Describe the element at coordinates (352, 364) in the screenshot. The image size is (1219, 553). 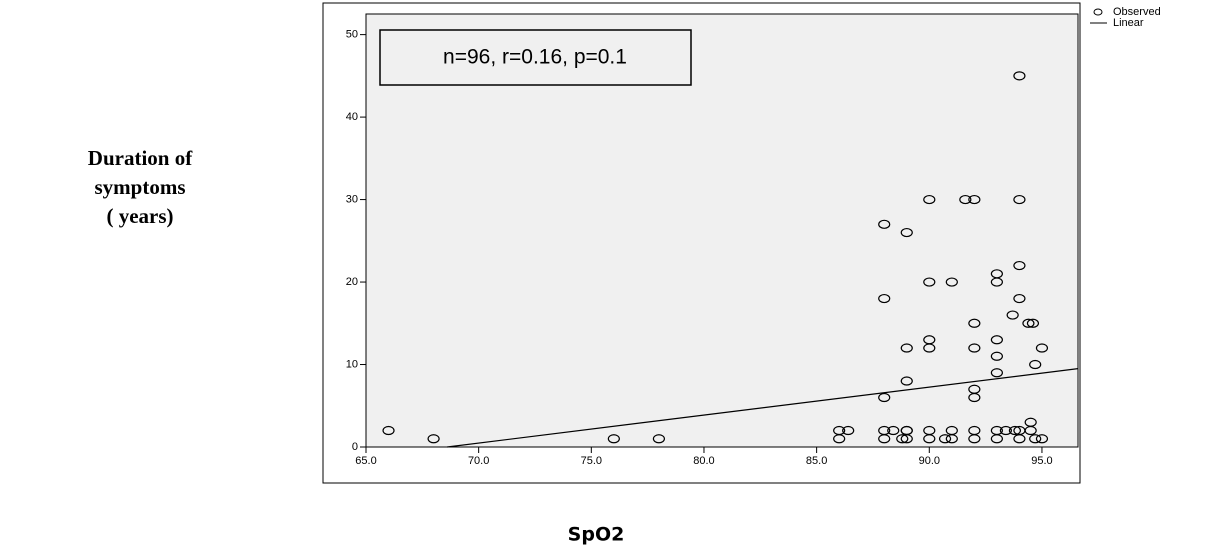
I see `y-tick-label: 10` at that location.